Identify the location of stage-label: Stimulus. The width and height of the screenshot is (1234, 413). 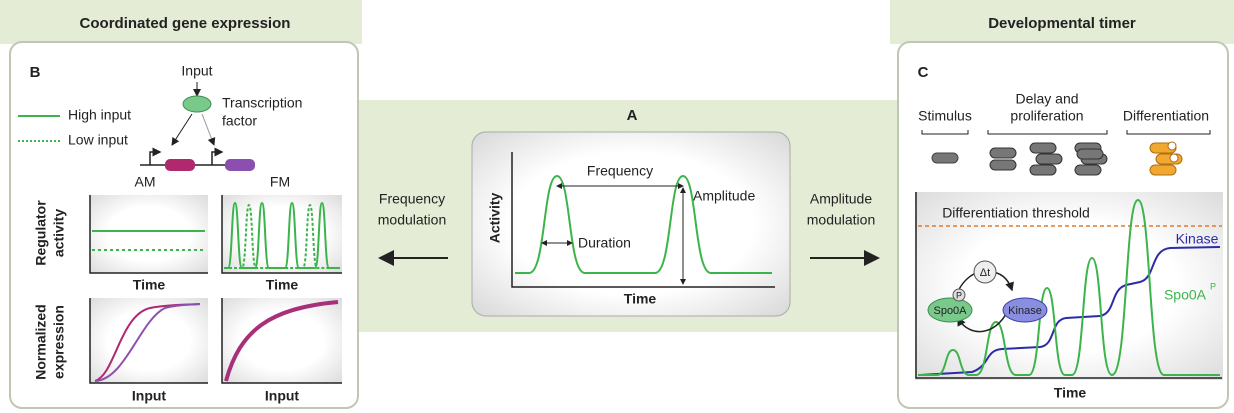
(945, 116).